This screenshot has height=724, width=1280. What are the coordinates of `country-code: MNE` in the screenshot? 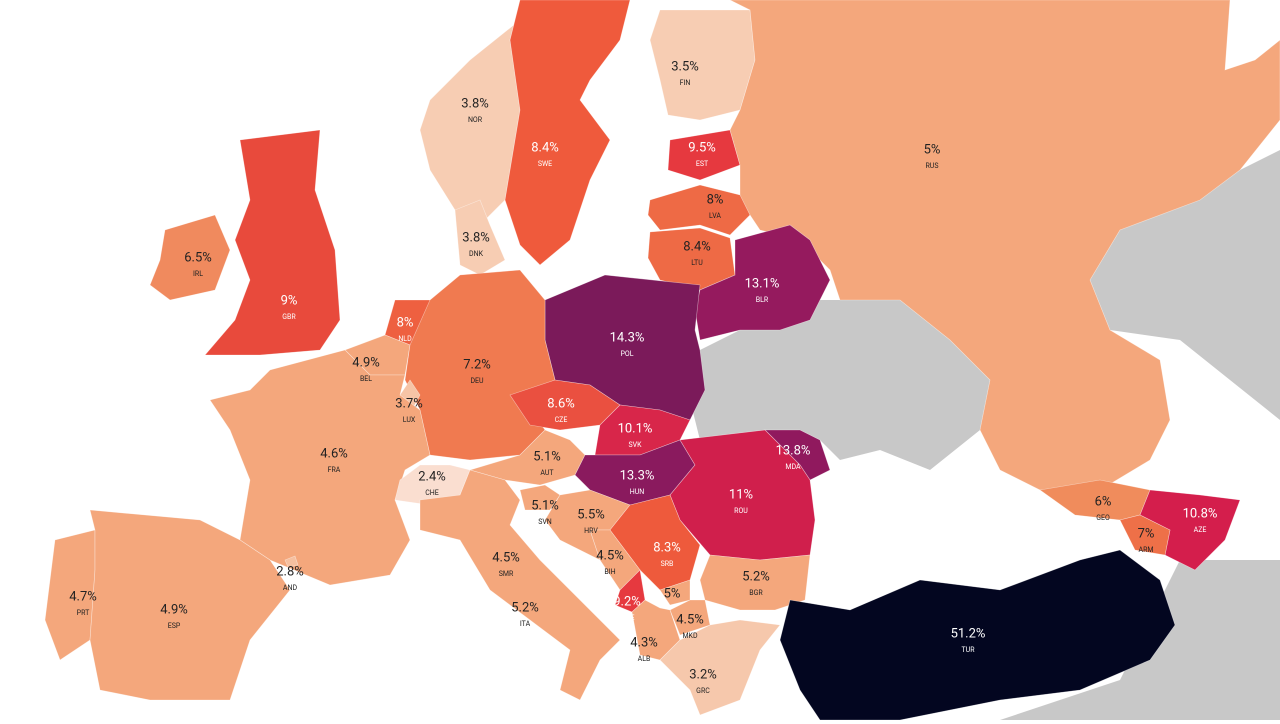 It's located at (626, 618).